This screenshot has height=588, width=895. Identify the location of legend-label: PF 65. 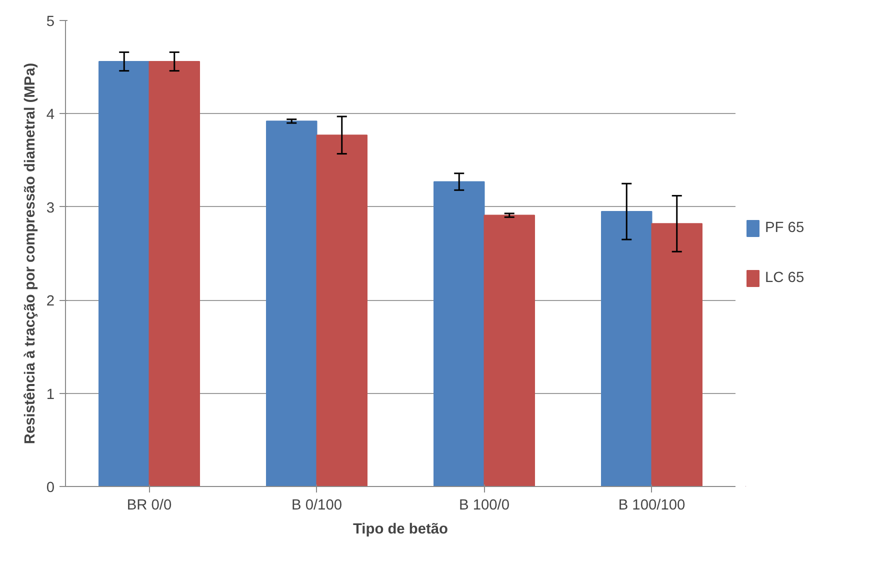
(784, 228).